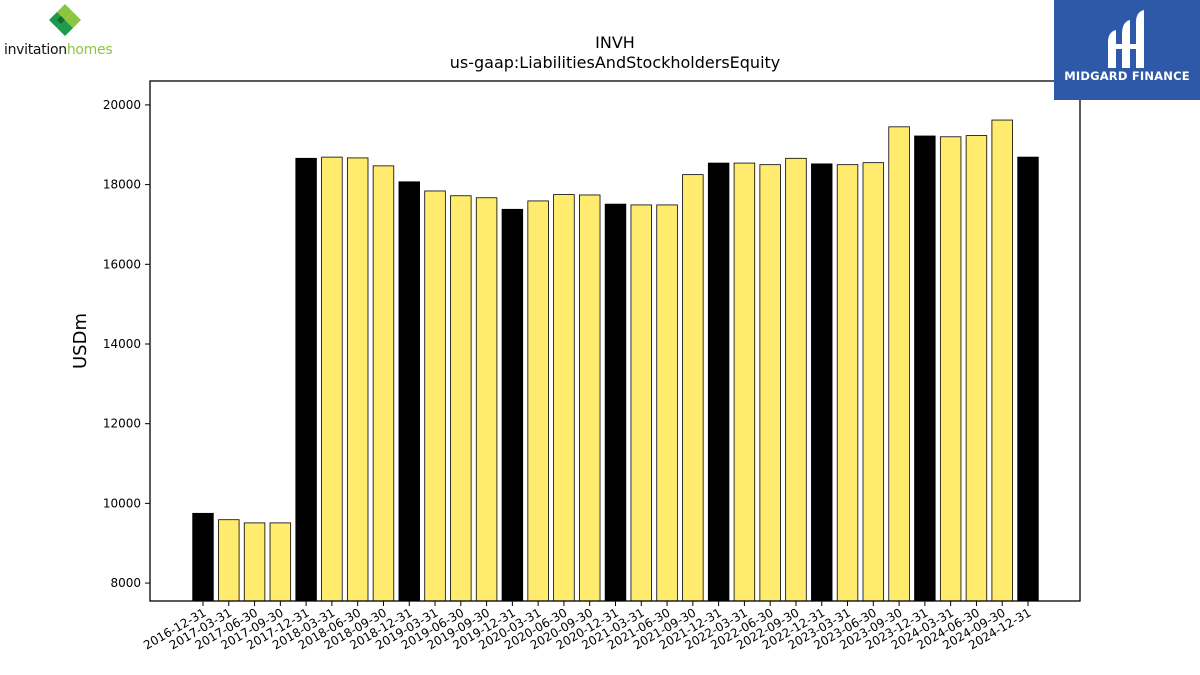 The width and height of the screenshot is (1200, 675). Describe the element at coordinates (1127, 76) in the screenshot. I see `midgard-finance-wordmark: MIDGARD FINANCE` at that location.